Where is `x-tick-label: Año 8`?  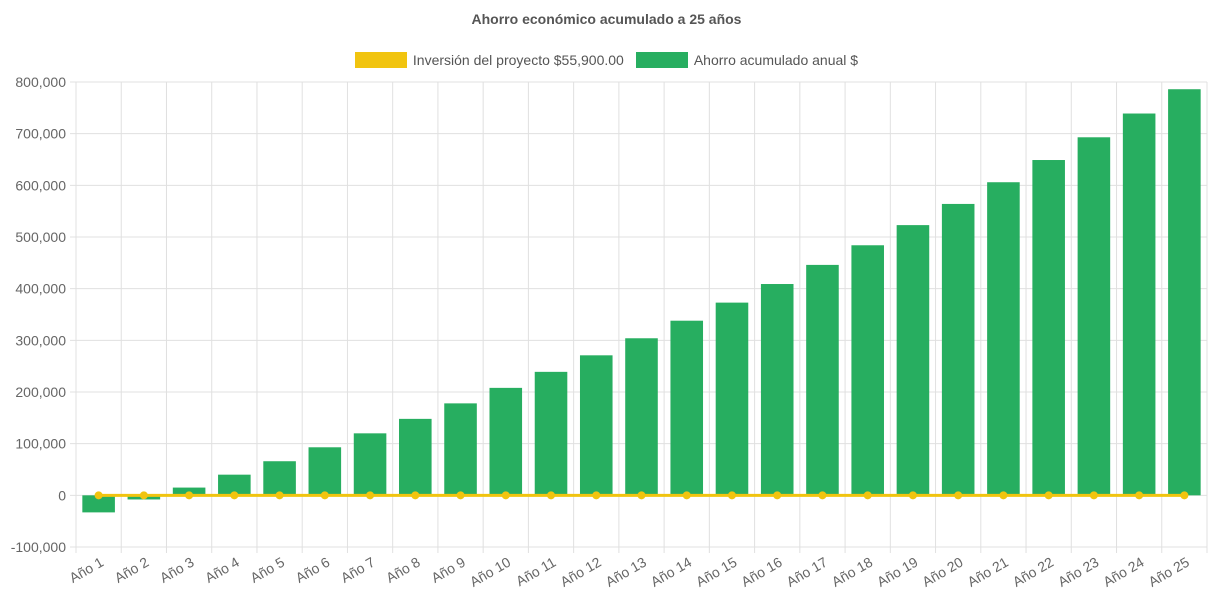
x-tick-label: Año 8 is located at coordinates (403, 570).